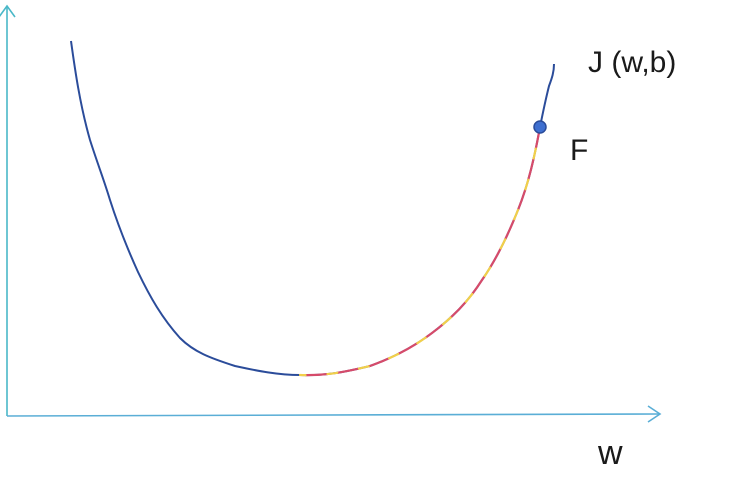 The width and height of the screenshot is (735, 481). I want to click on point-f-label: F, so click(579, 150).